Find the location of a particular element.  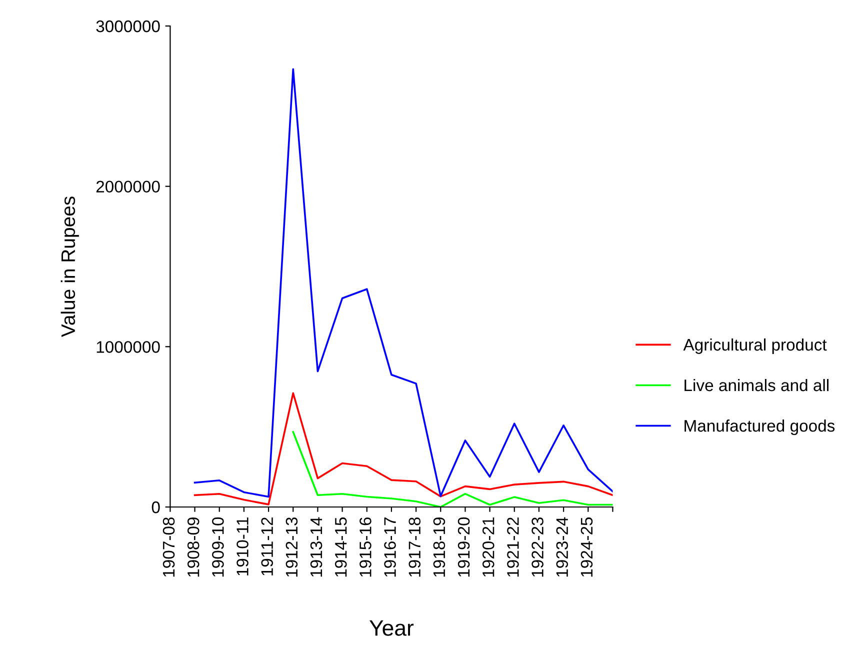

x-tick-label: 1923-24 is located at coordinates (562, 547).